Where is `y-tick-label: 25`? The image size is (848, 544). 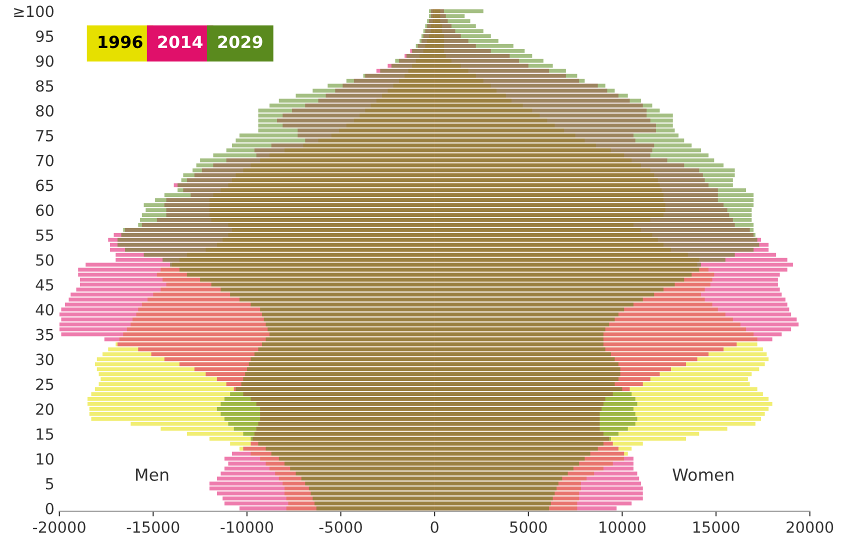
y-tick-label: 25 is located at coordinates (45, 384).